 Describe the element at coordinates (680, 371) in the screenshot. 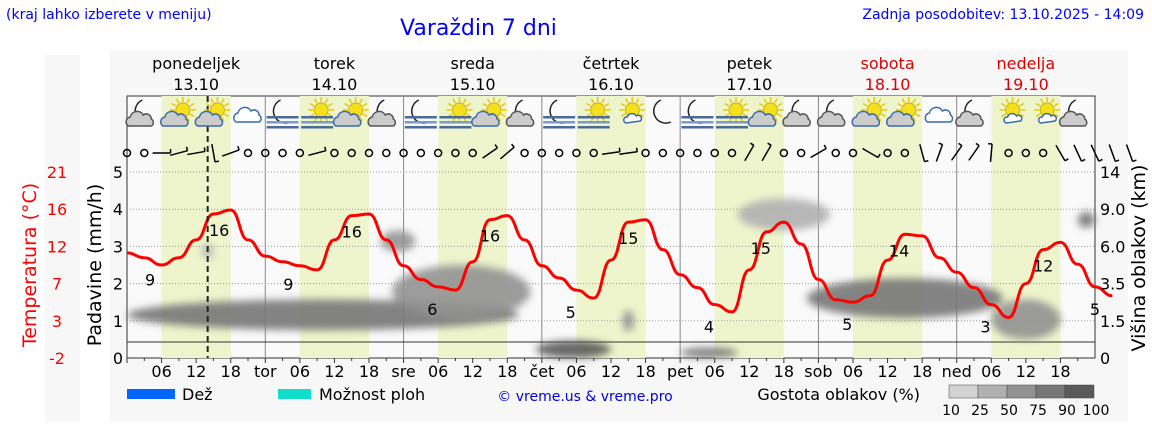

I see `x-tick-day: pet` at that location.